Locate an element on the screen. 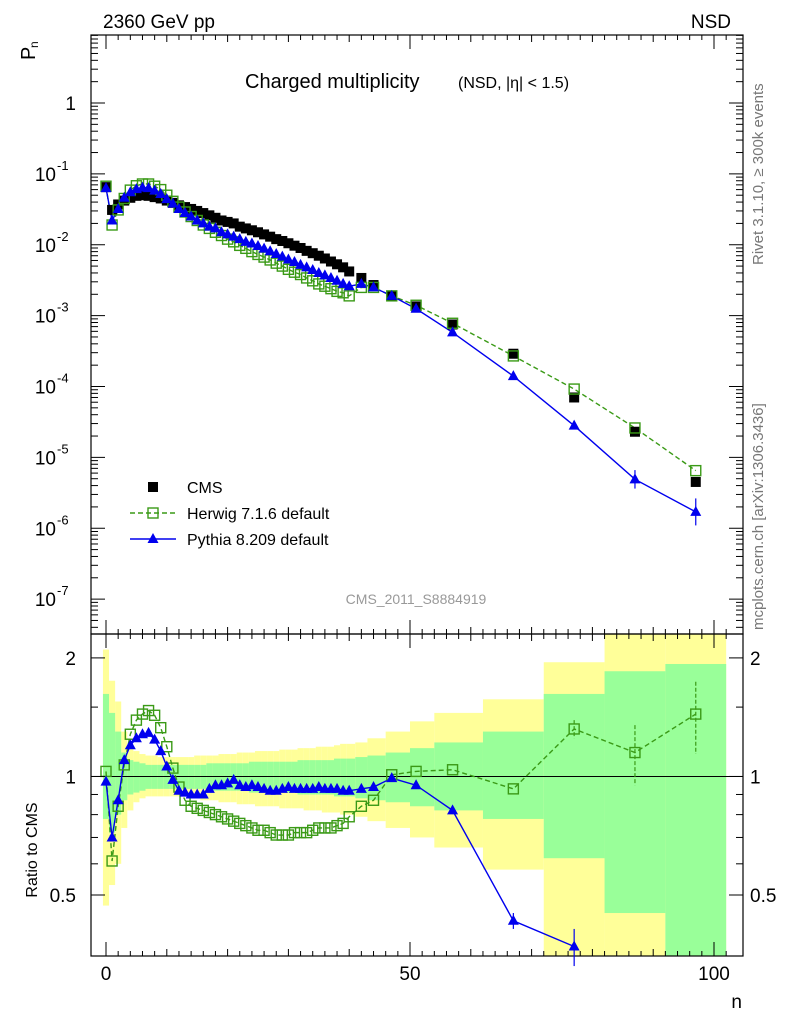 Image resolution: width=786 pixels, height=1024 pixels. ratio-y-tick-label-right: 1 is located at coordinates (755, 777).